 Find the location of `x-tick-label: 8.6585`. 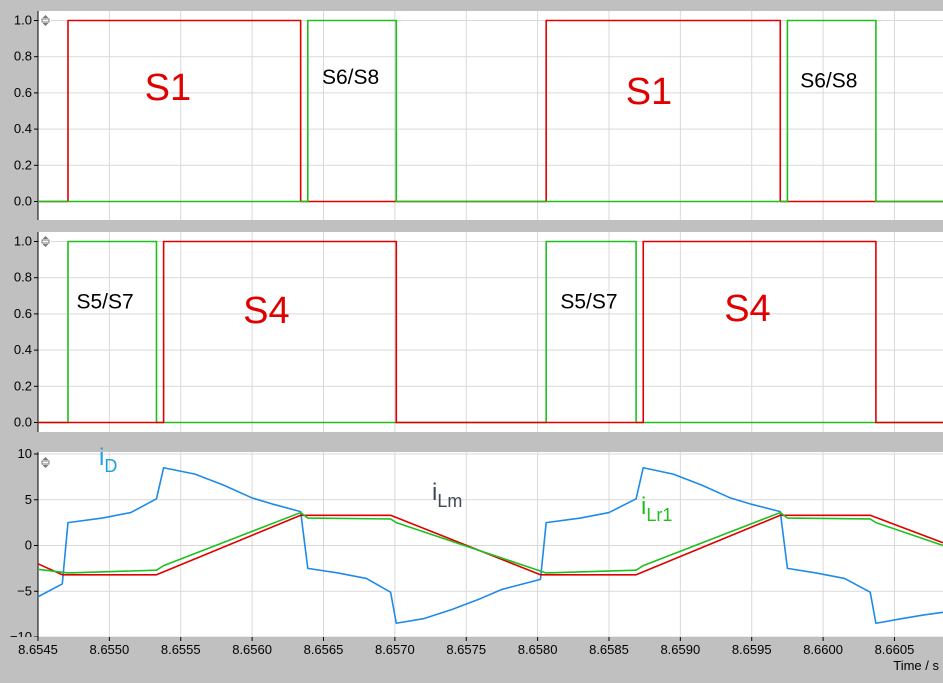

x-tick-label: 8.6585 is located at coordinates (609, 649).